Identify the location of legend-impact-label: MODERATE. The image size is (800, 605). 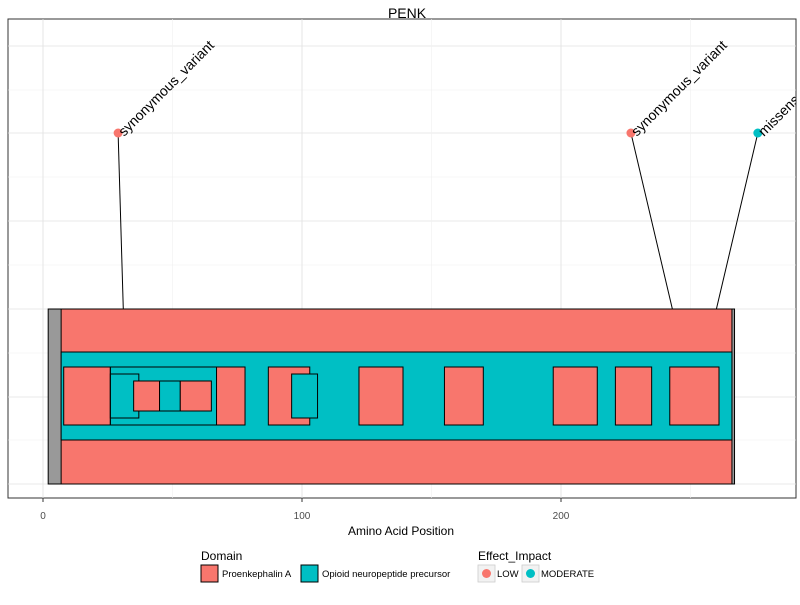
(567, 574).